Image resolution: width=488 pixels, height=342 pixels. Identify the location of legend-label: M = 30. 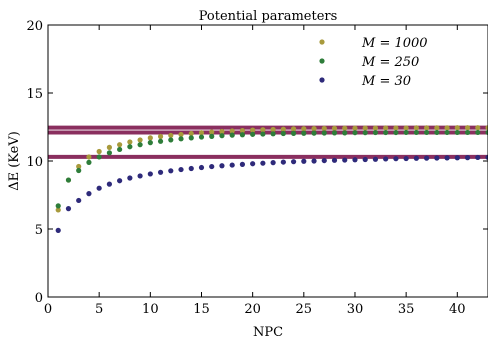
(386, 81).